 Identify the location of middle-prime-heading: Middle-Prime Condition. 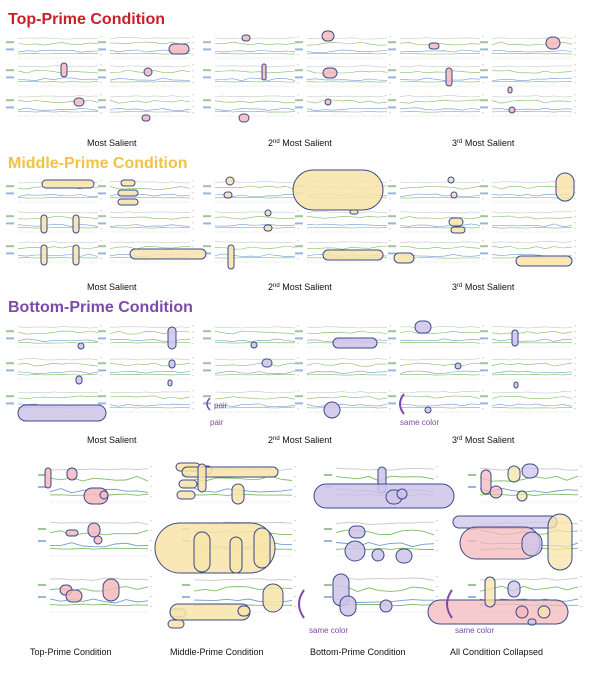
(98, 163).